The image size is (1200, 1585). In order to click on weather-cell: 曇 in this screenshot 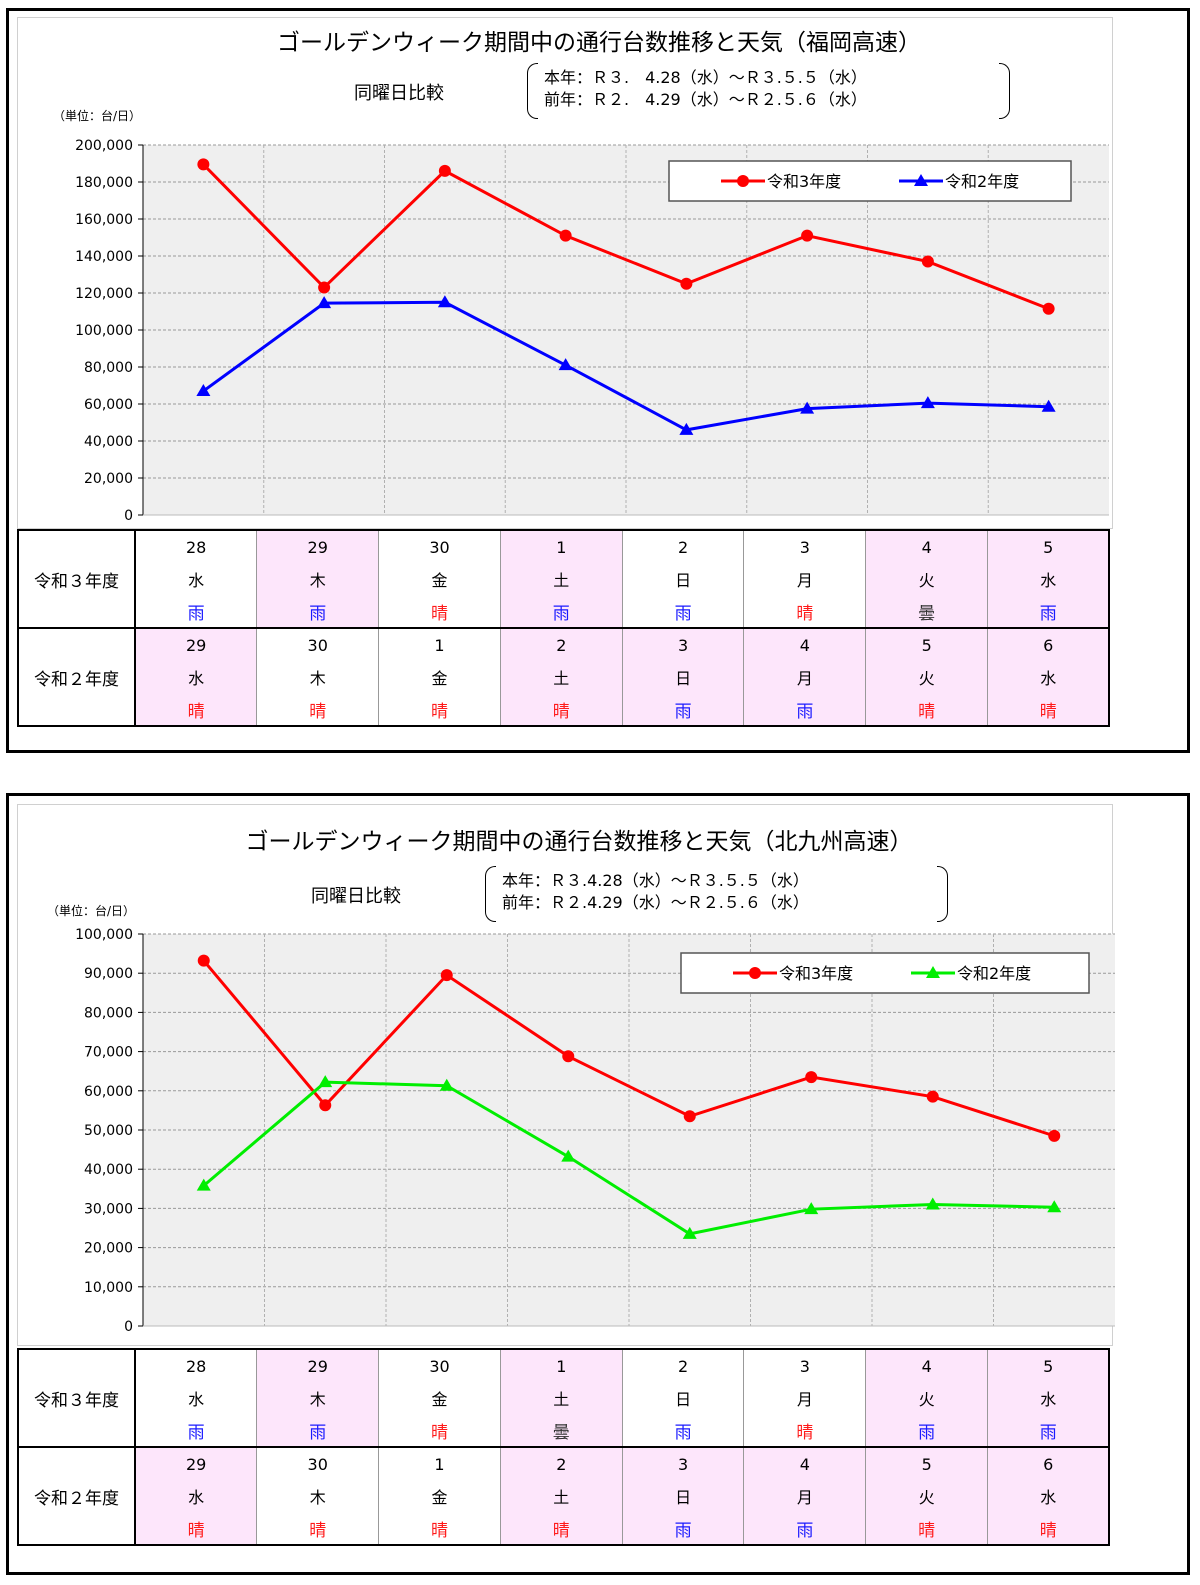, I will do `click(927, 611)`.